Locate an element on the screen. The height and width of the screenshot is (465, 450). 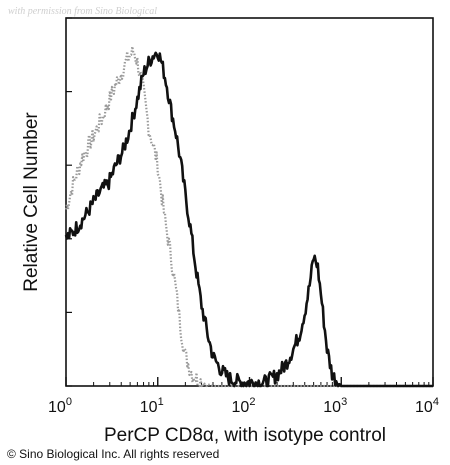
x-tick-label: 10³ is located at coordinates (335, 406).